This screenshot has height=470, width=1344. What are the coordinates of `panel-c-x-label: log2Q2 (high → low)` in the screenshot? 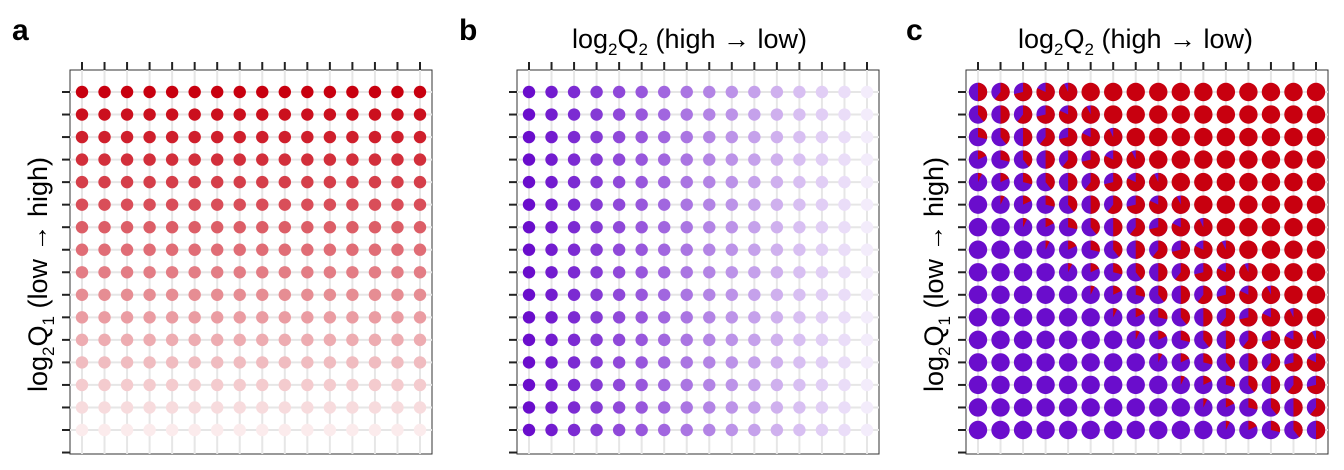 It's located at (1135, 41).